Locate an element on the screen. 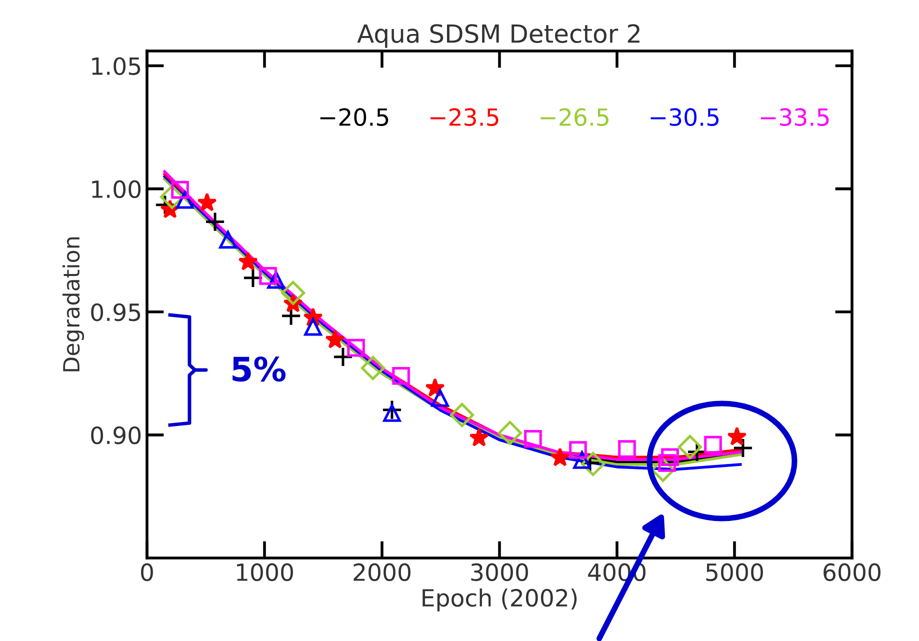 Image resolution: width=919 pixels, height=641 pixels. x-tick-label: 2000 is located at coordinates (382, 572).